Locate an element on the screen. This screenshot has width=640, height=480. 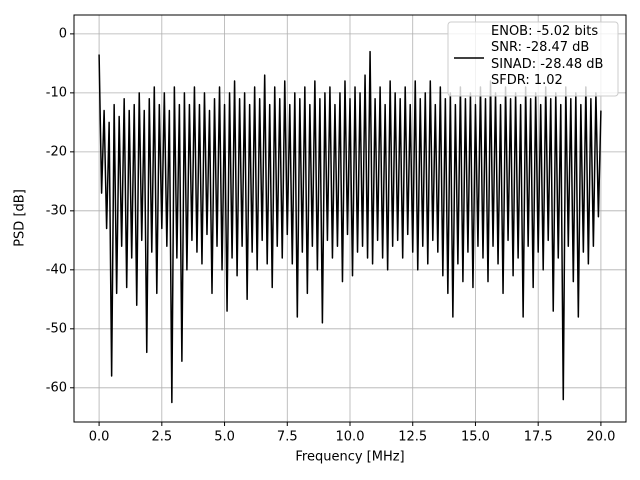
y-tick-label: 0 is located at coordinates (63, 33).